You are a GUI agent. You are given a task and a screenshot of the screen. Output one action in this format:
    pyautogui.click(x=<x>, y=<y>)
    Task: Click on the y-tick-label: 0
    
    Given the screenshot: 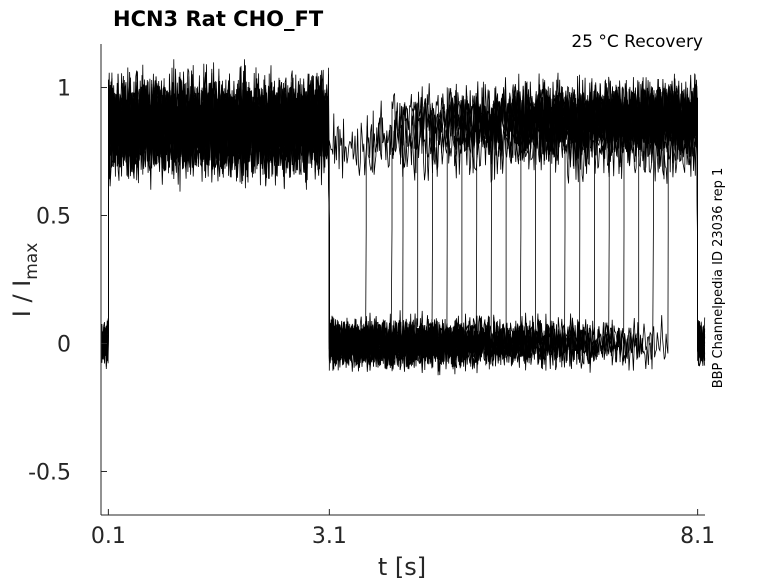 What is the action you would take?
    pyautogui.click(x=64, y=344)
    